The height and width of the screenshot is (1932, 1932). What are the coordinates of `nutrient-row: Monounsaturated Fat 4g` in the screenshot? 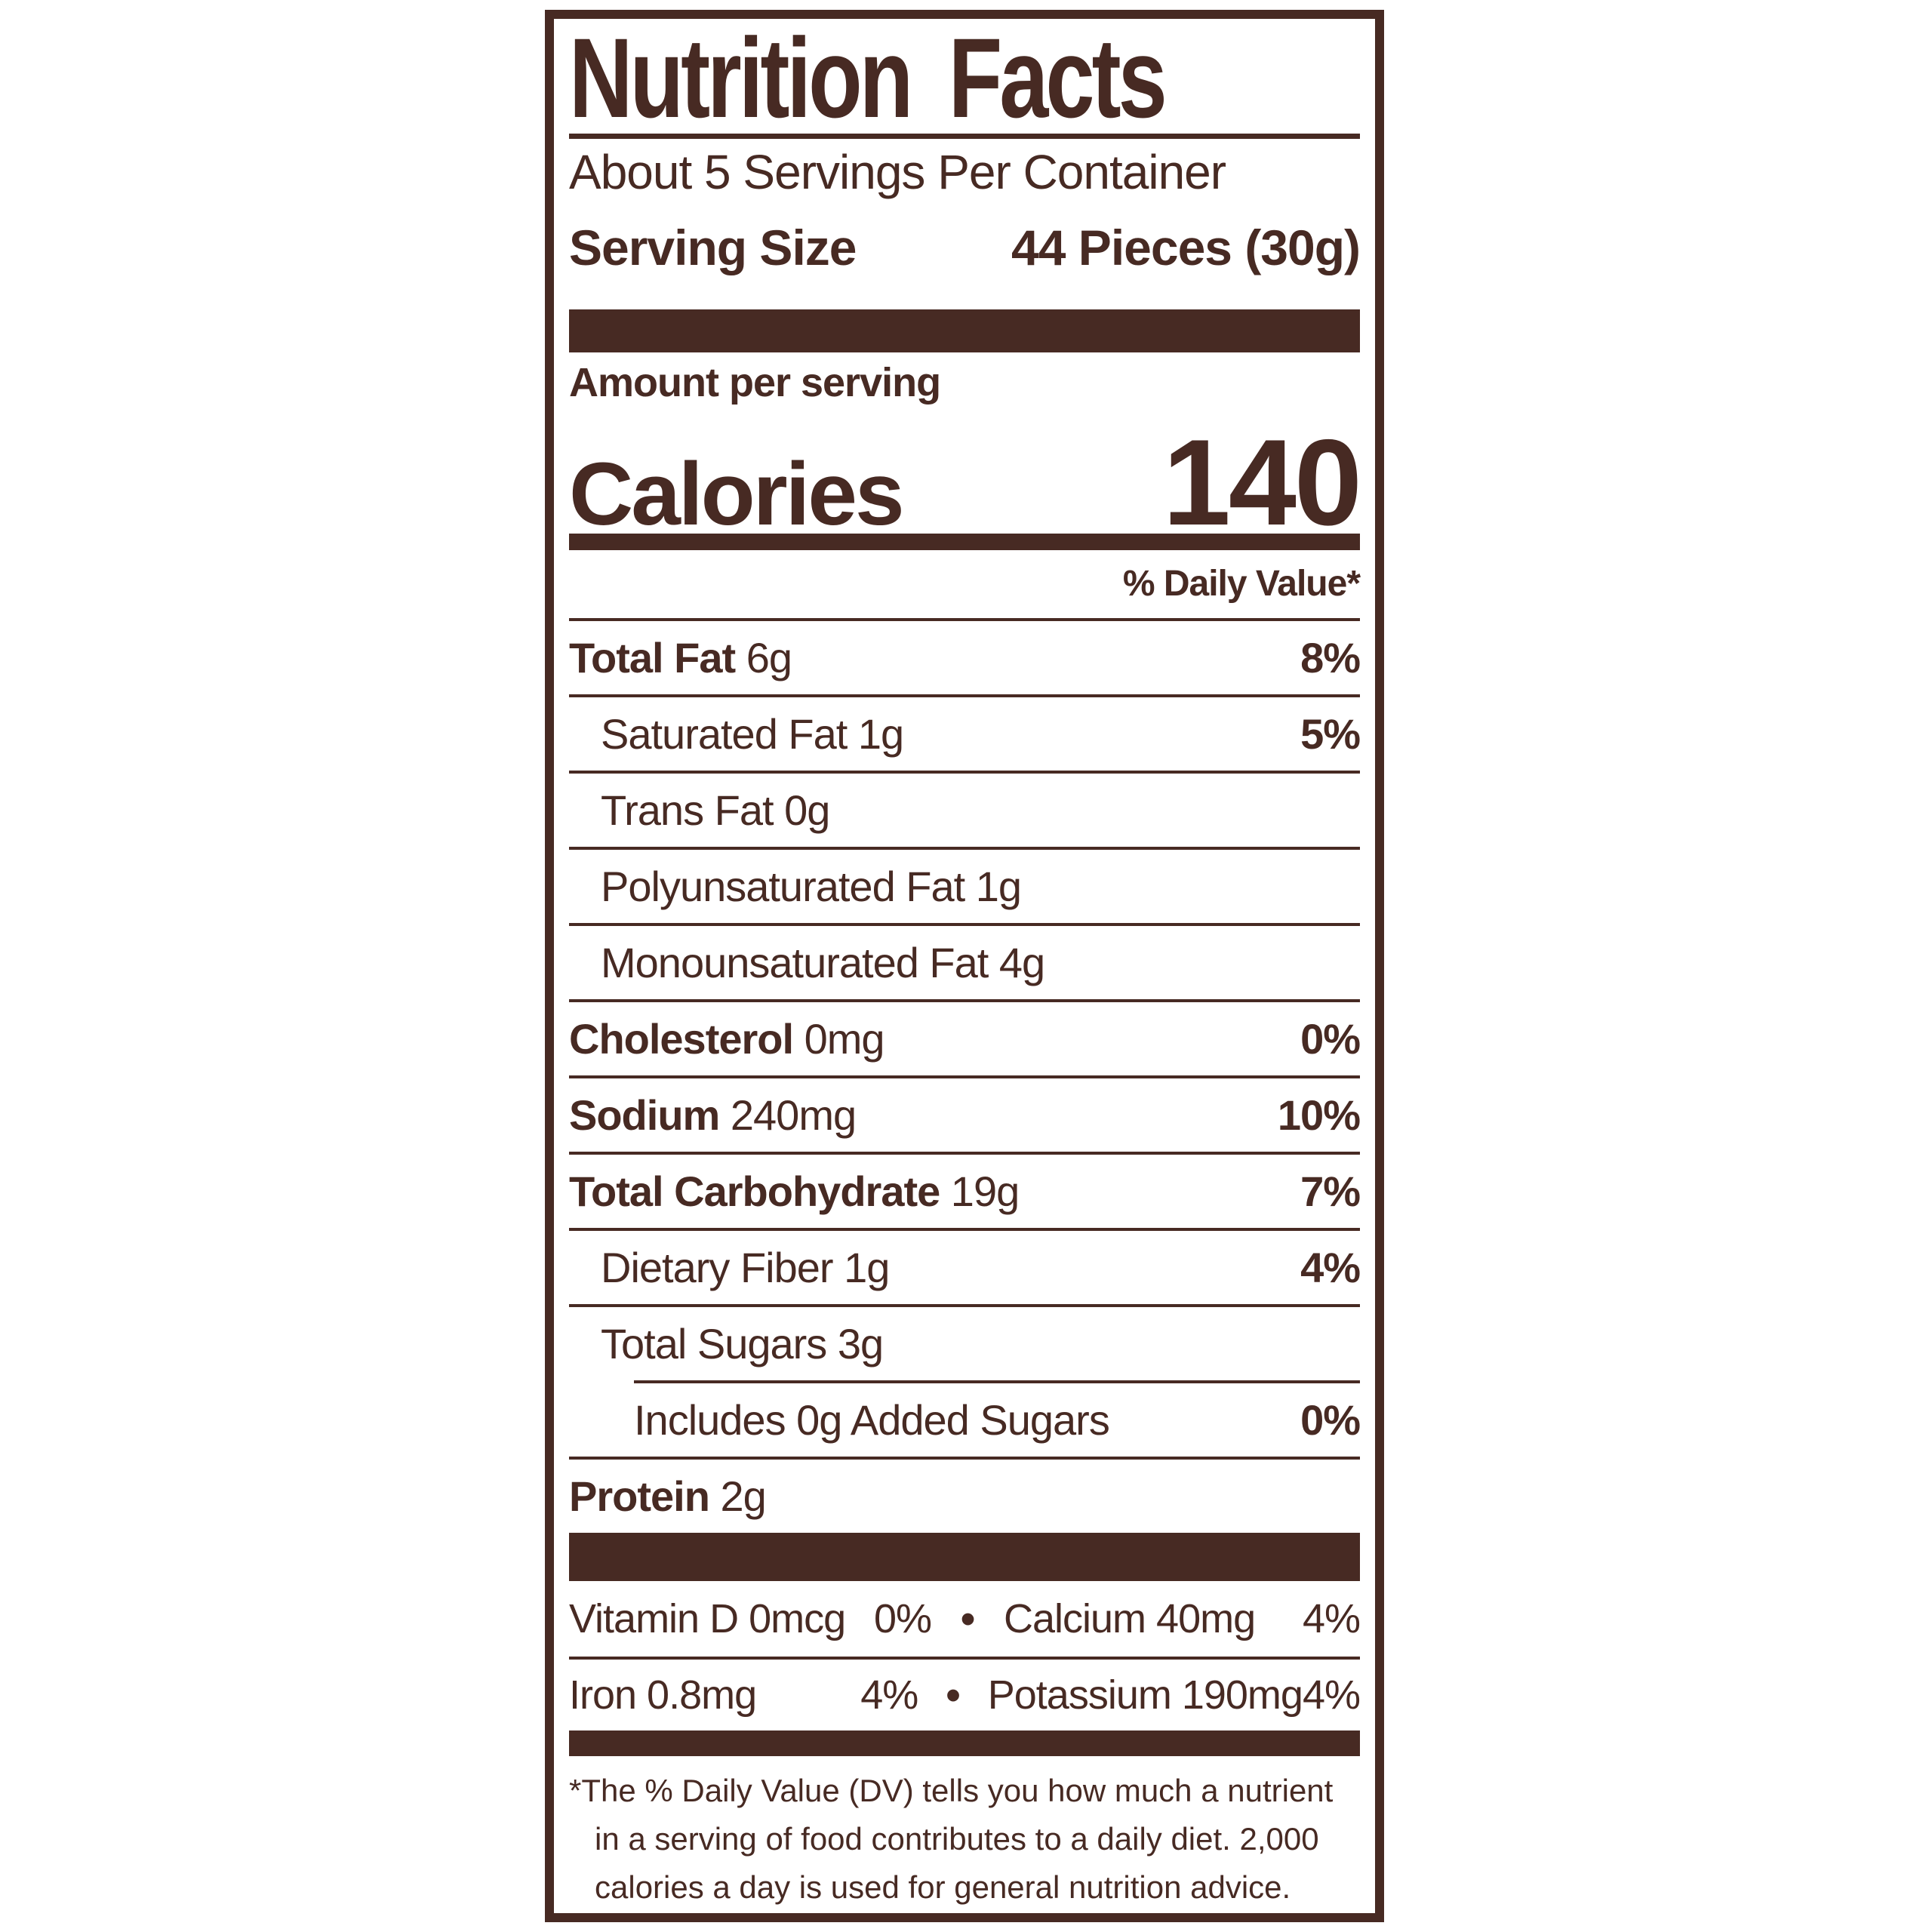 It's located at (964, 962).